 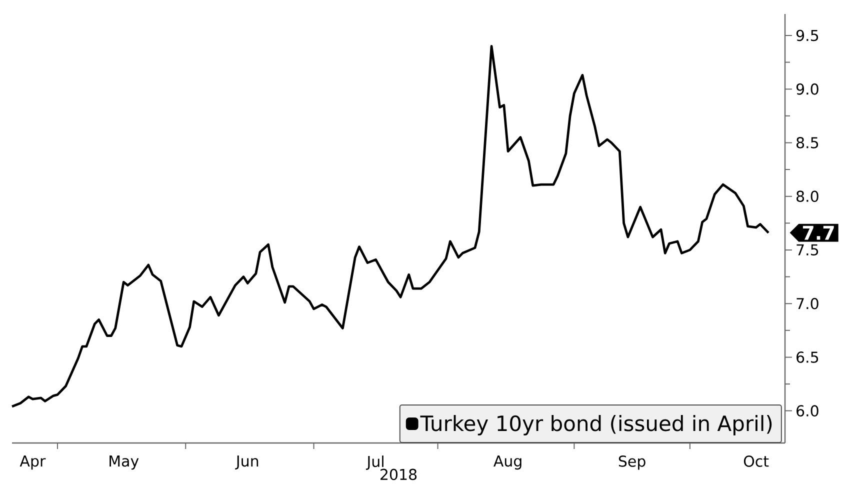 I want to click on y-tick-label: 7.0, so click(x=807, y=304).